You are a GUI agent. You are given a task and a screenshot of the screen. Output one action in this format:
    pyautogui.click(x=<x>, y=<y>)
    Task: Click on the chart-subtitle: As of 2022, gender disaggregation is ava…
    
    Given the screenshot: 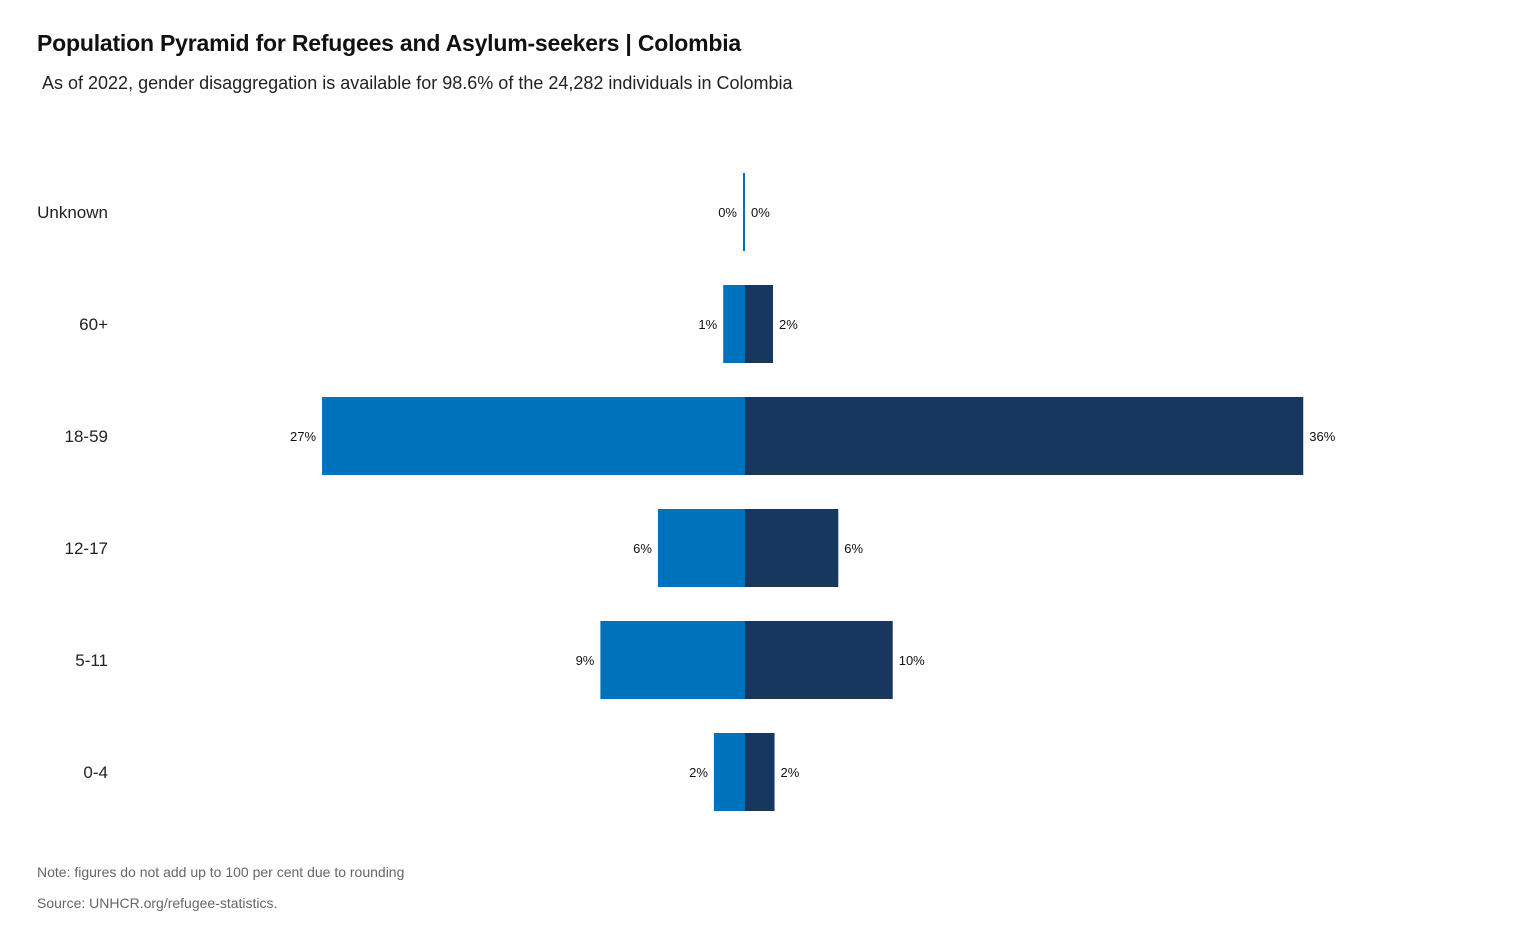 What is the action you would take?
    pyautogui.click(x=417, y=83)
    